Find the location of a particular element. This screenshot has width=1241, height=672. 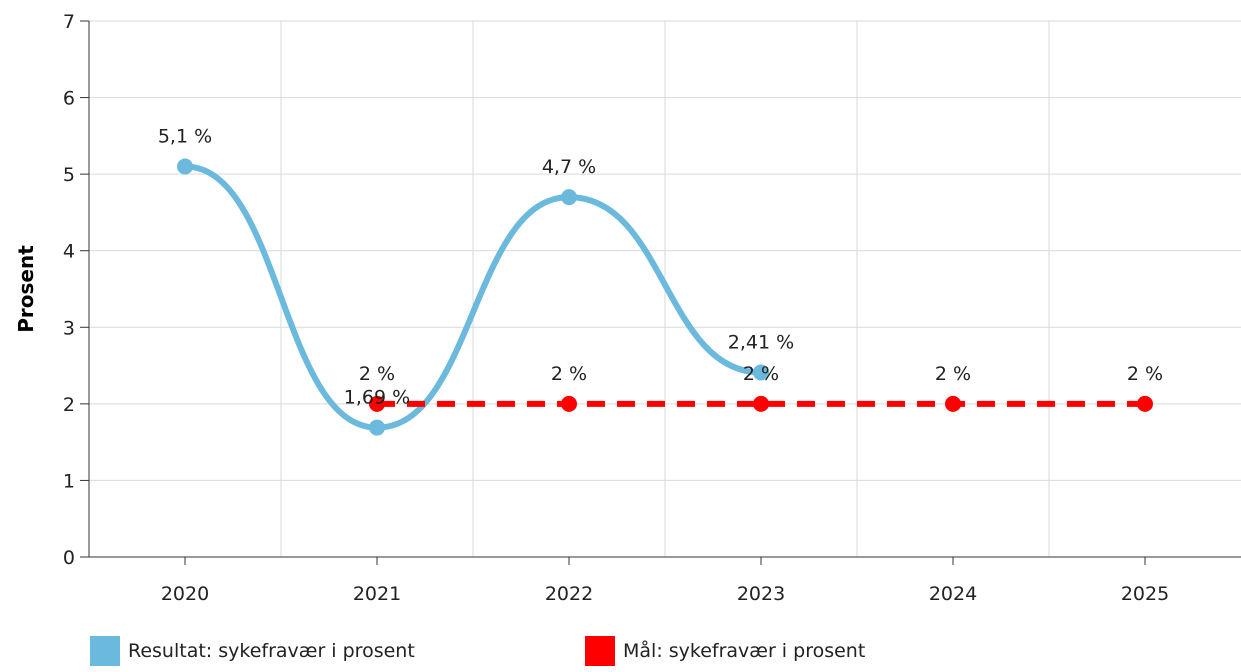

legend-swatch-resultat is located at coordinates (105, 651).